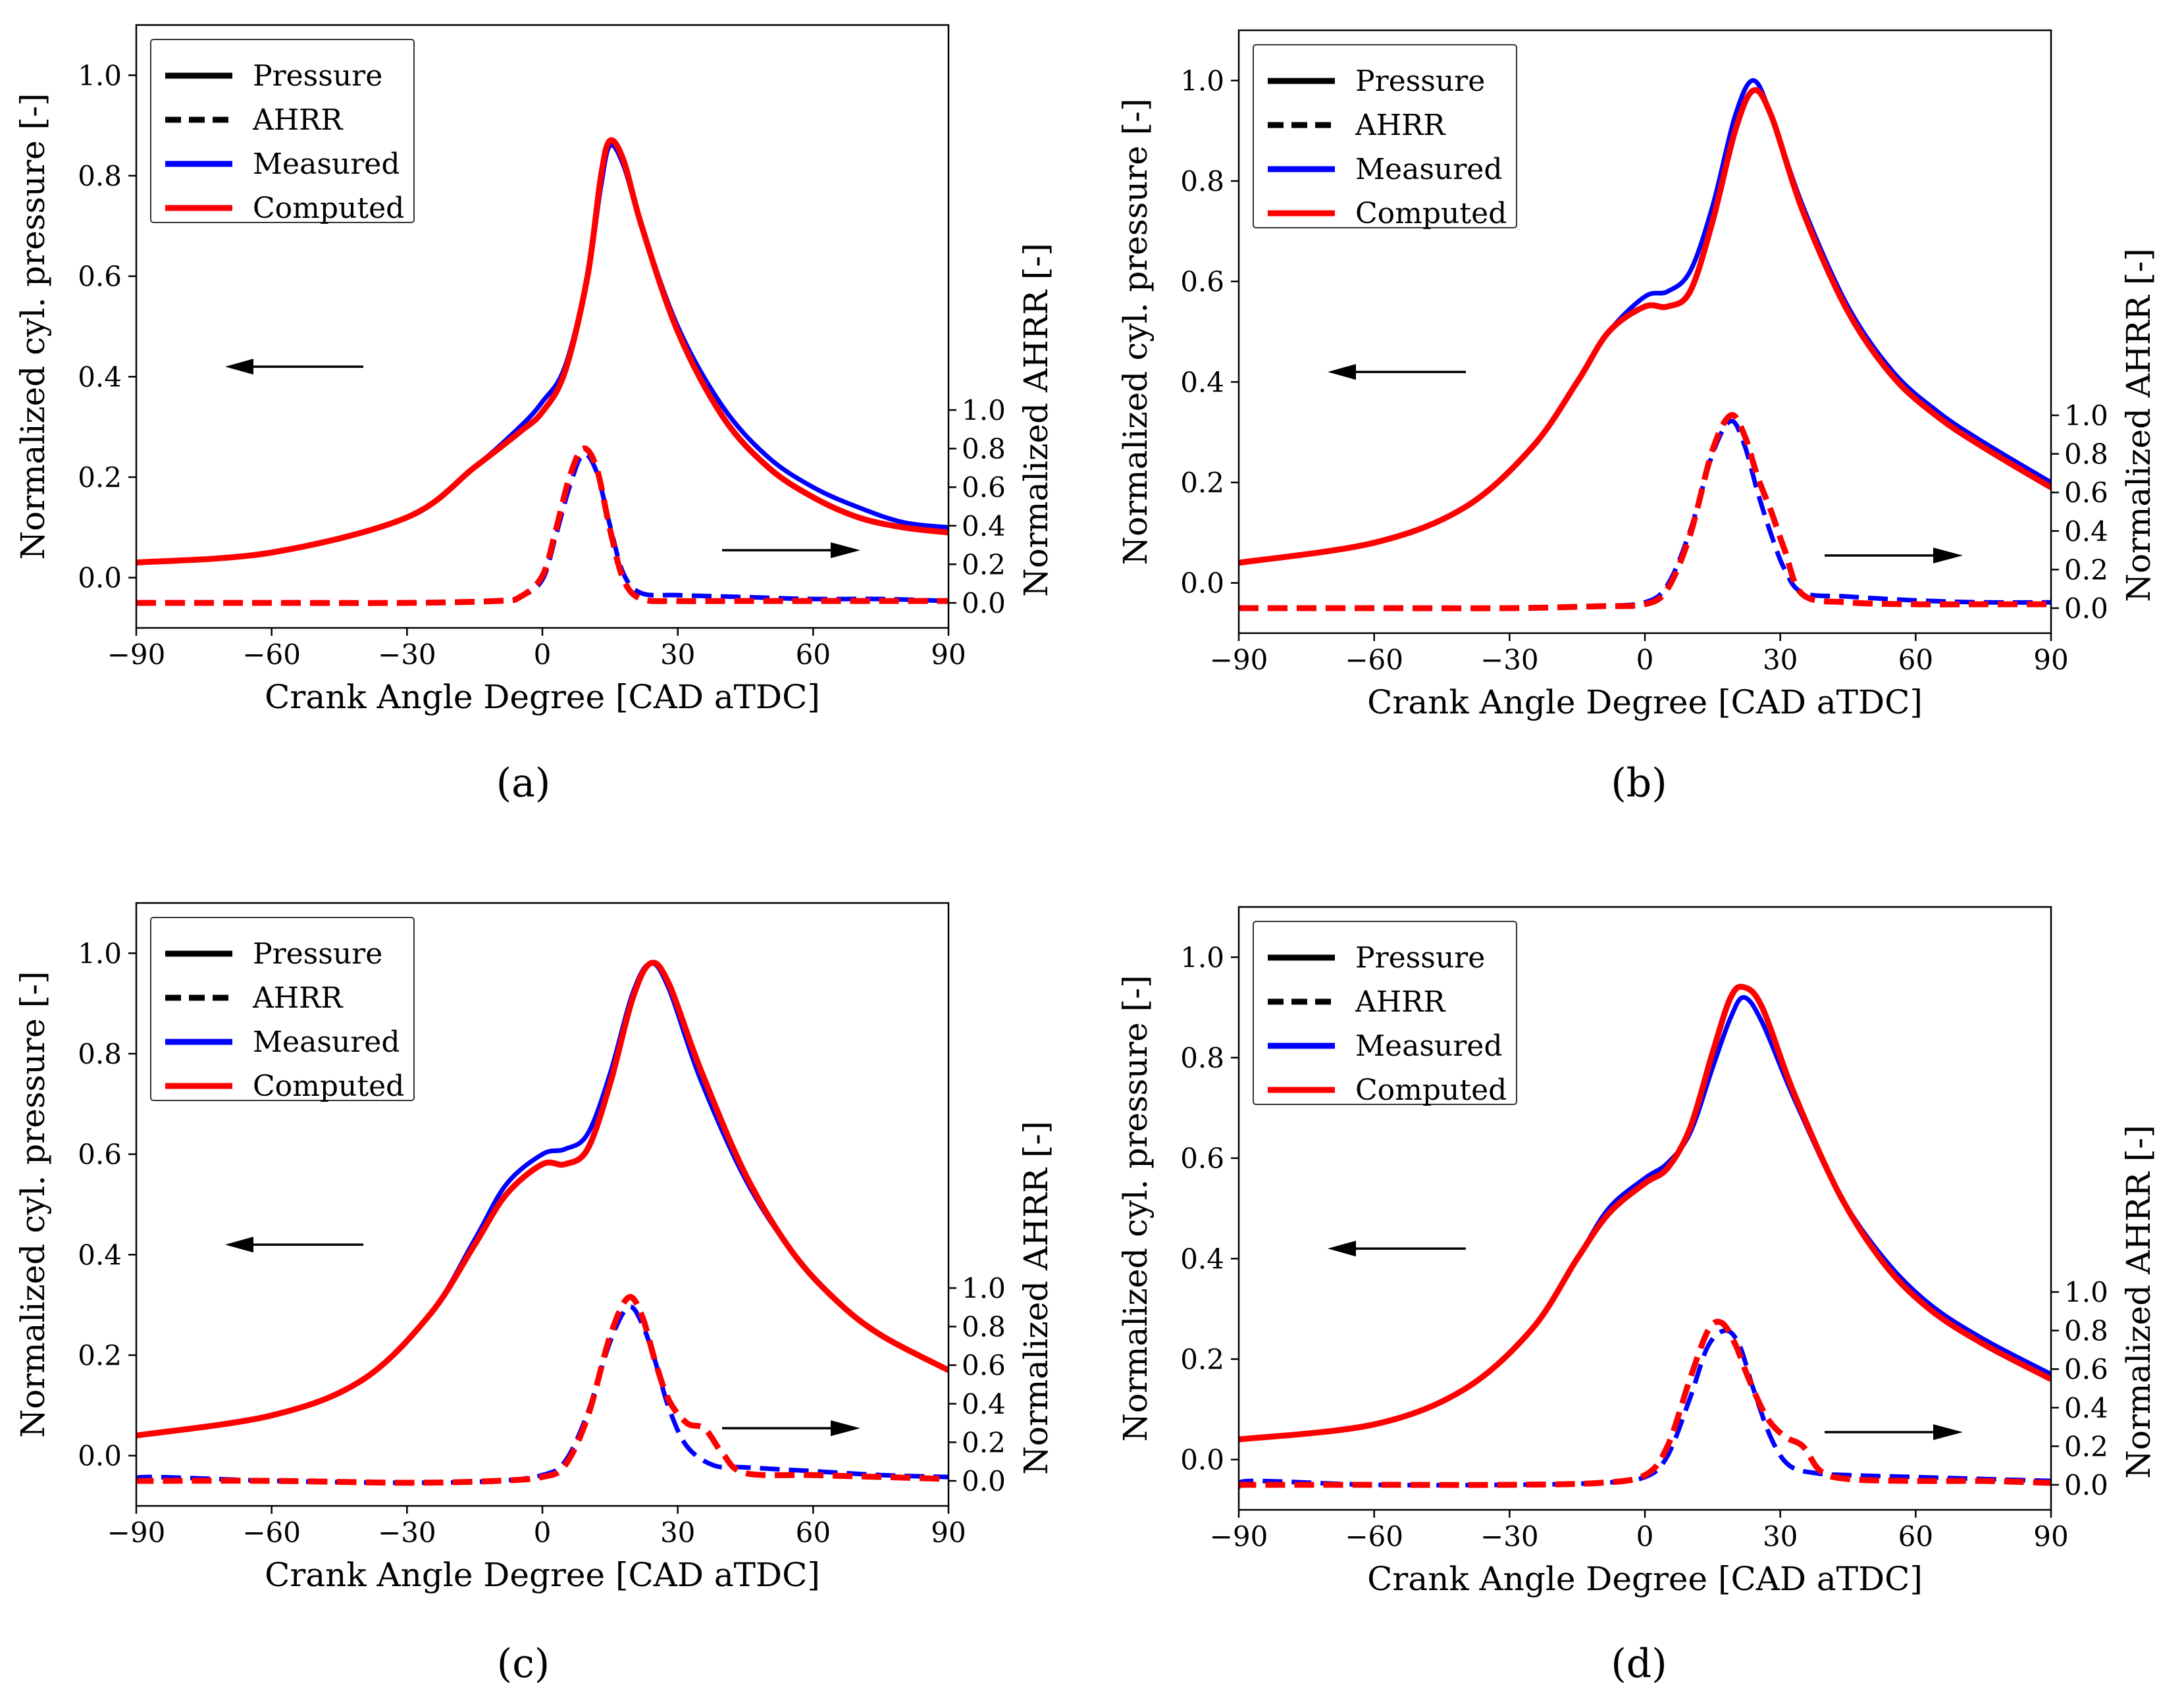  Describe the element at coordinates (1428, 169) in the screenshot. I see `legend-label: Measured` at that location.